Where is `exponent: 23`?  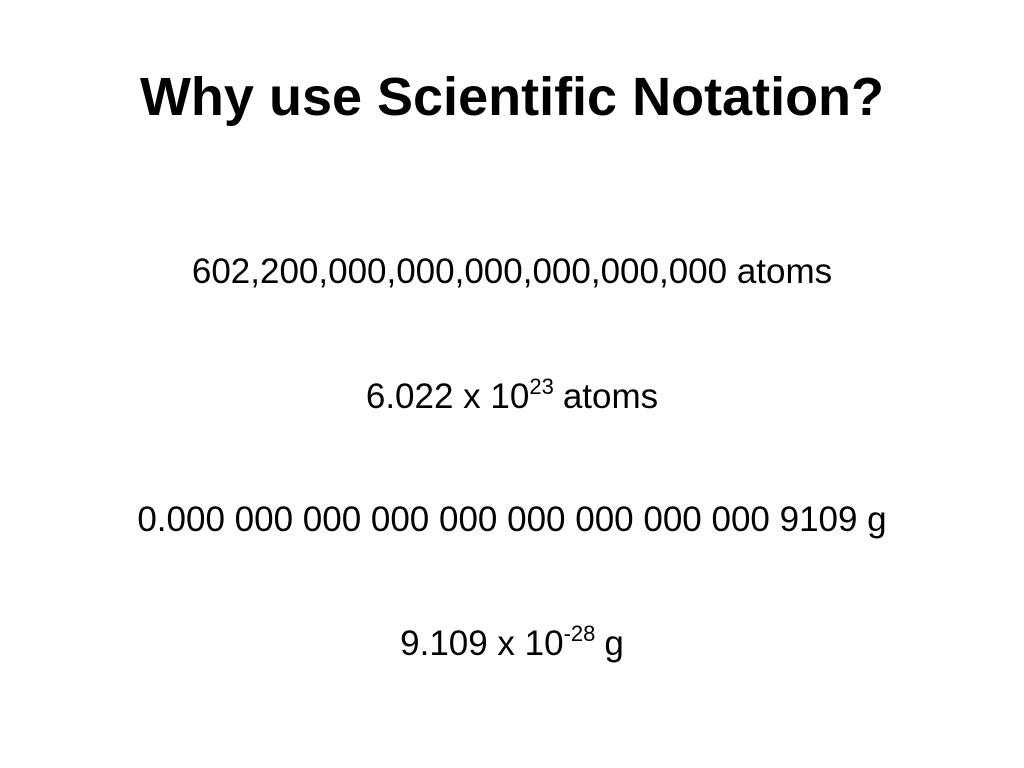
exponent: 23 is located at coordinates (541, 386).